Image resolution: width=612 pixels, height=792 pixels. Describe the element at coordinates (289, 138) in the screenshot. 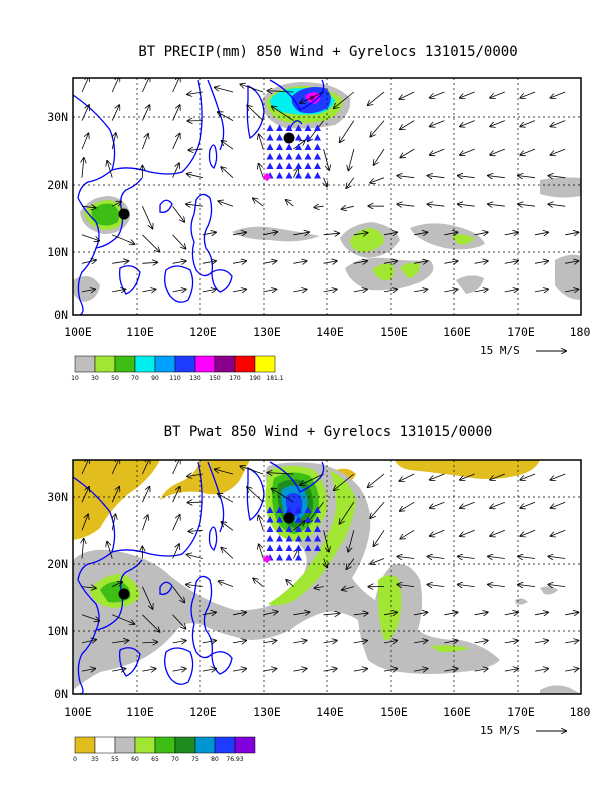

I see `gyre-center-marker` at that location.